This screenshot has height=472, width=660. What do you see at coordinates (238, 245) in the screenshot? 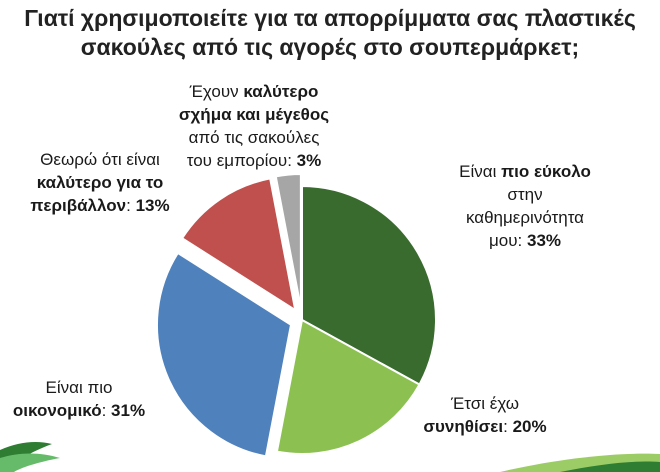
I see `pie-slice-environment` at bounding box center [238, 245].